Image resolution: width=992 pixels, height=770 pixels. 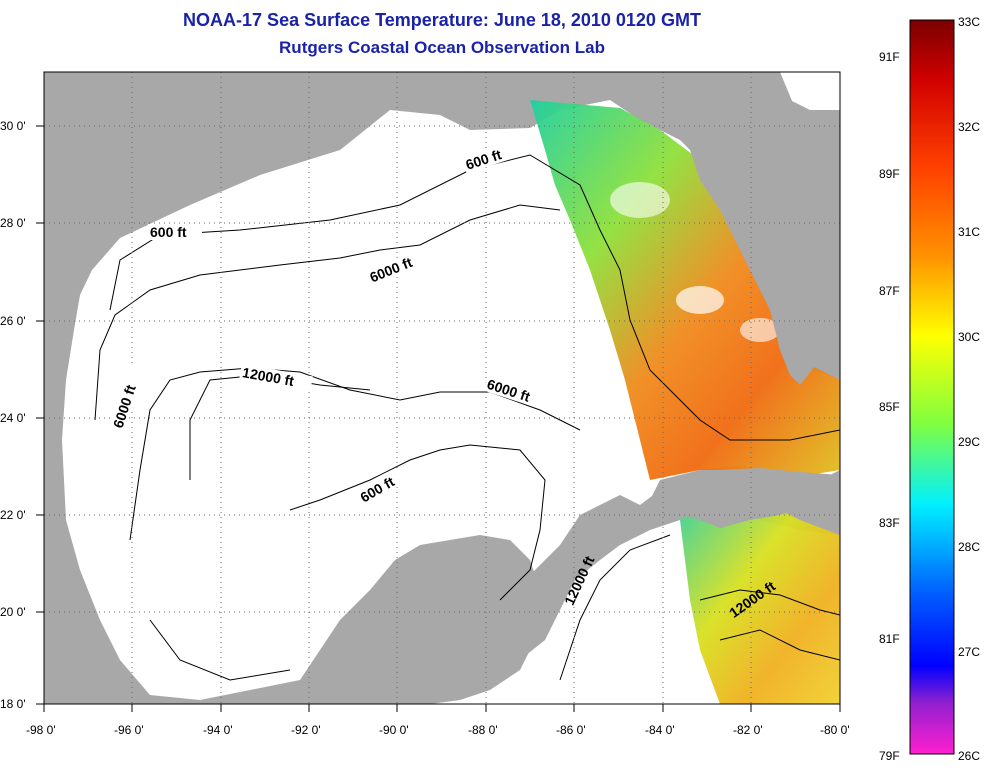 What do you see at coordinates (835, 730) in the screenshot?
I see `lon-label: -80 0'` at bounding box center [835, 730].